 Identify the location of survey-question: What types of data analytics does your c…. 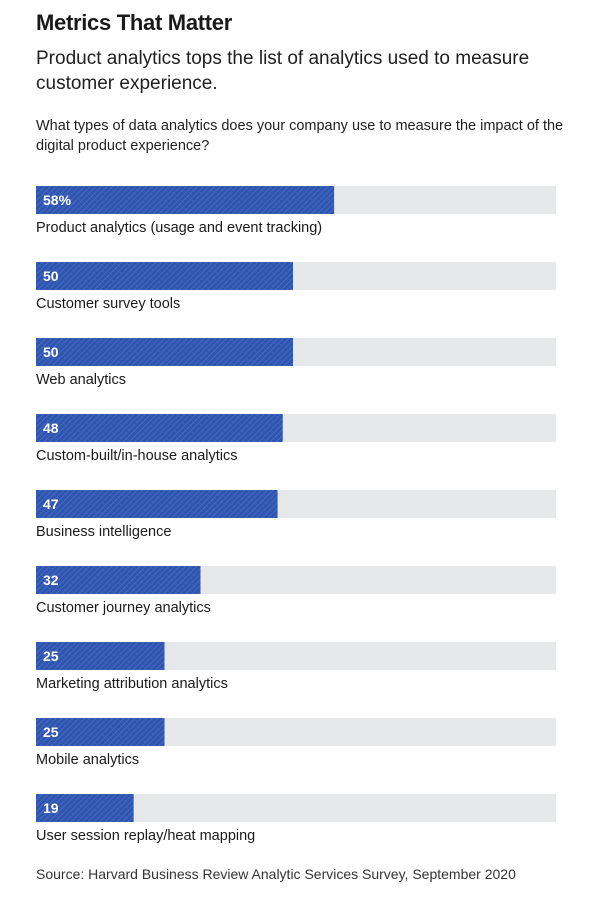
(300, 136).